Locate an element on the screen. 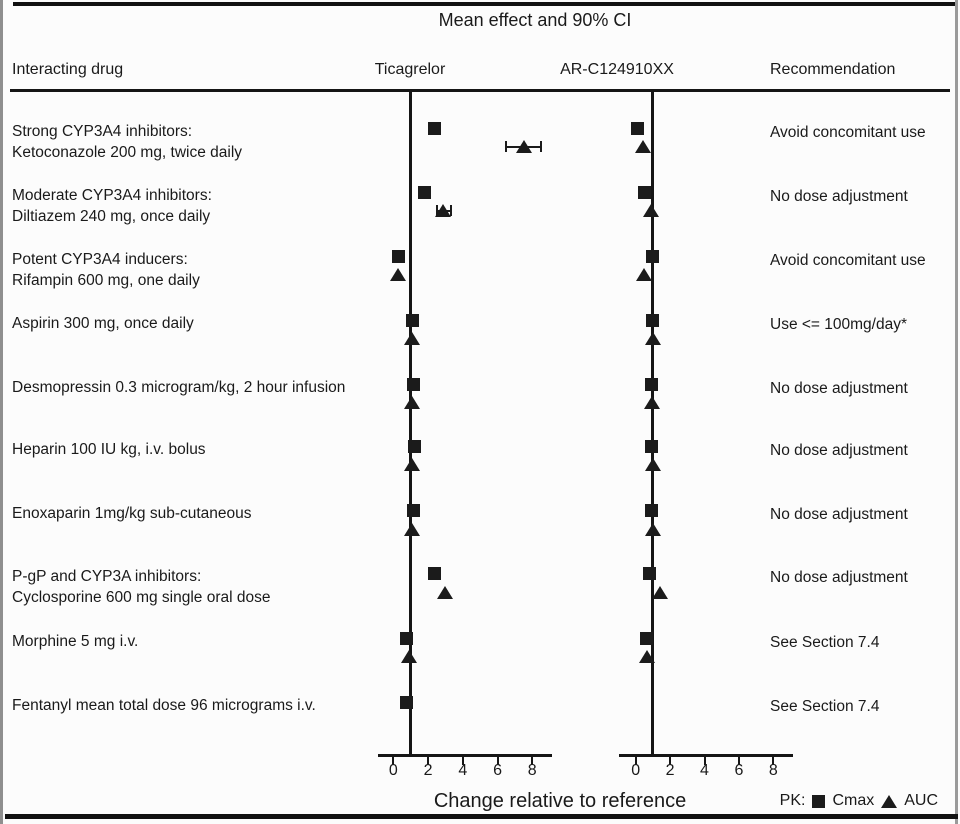 The width and height of the screenshot is (960, 824). x-axis-tick-label: 4 is located at coordinates (704, 770).